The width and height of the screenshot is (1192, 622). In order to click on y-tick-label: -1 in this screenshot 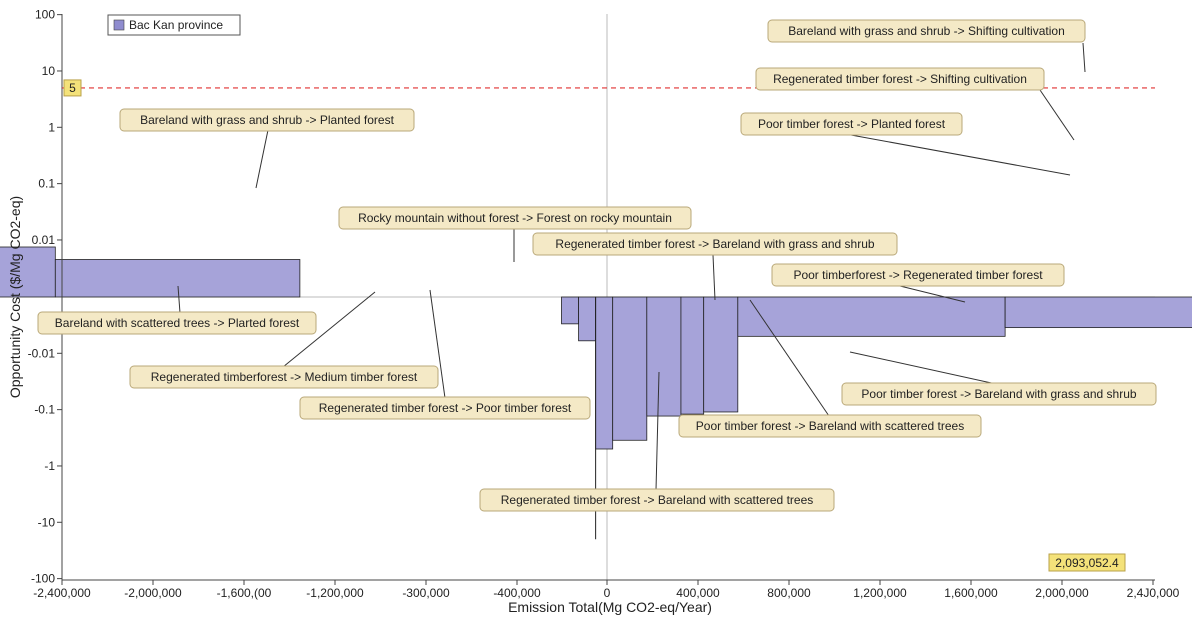, I will do `click(49, 466)`.